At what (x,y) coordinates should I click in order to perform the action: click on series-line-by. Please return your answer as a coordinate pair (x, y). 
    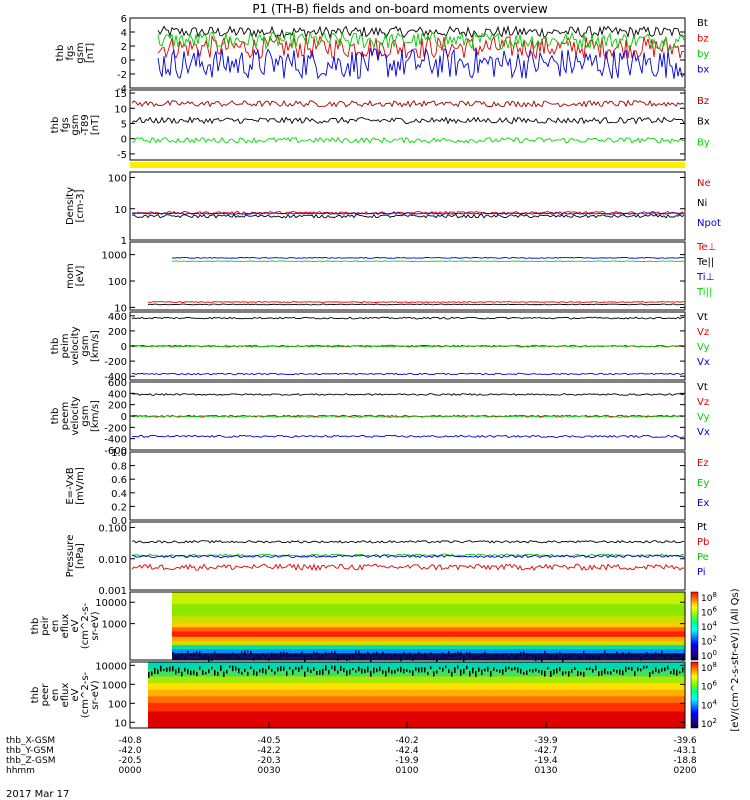
    Looking at the image, I should click on (421, 40).